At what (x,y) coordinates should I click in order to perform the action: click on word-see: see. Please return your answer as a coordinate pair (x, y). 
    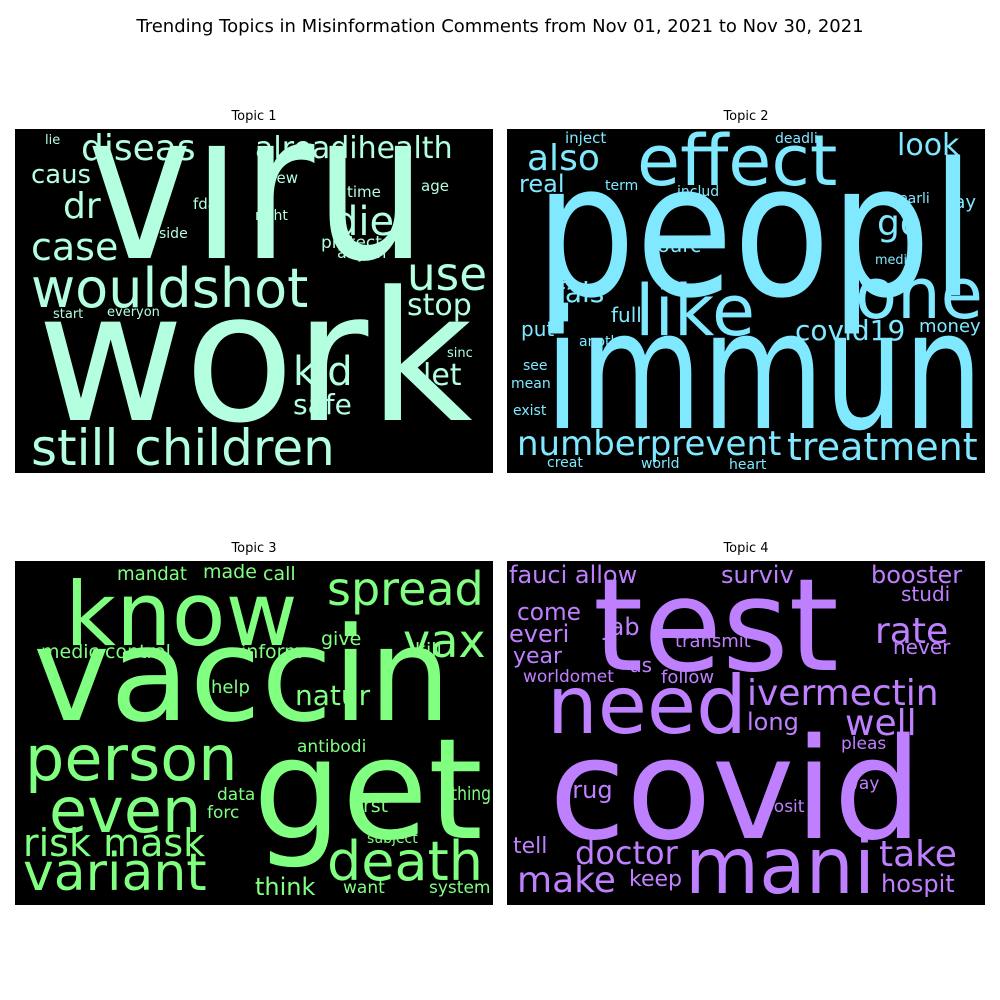
    Looking at the image, I should click on (535, 366).